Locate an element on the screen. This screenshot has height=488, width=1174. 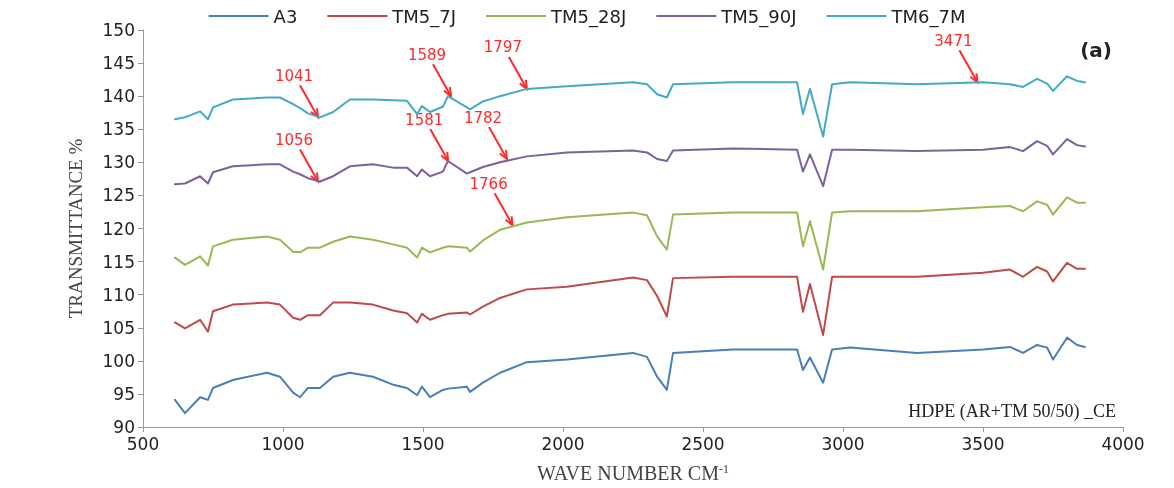
y-tick-label: 95 is located at coordinates (124, 393).